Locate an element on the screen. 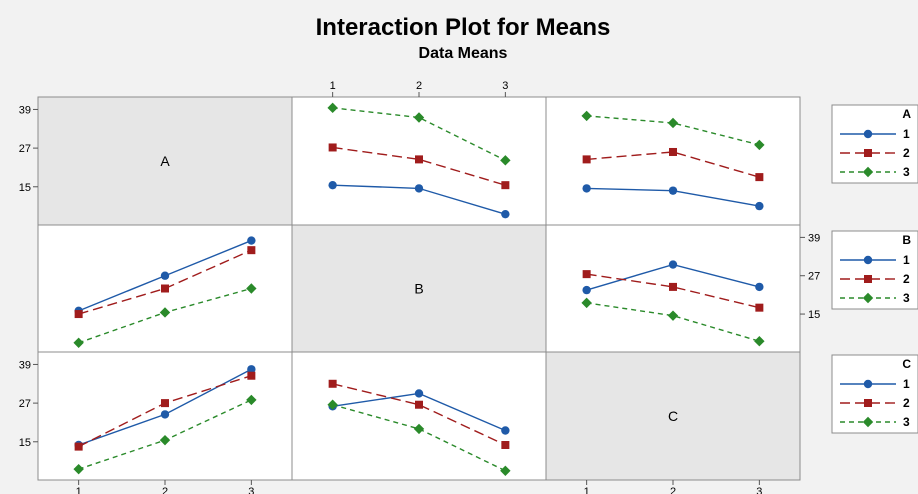 This screenshot has width=918, height=494. plot-panel is located at coordinates (419, 416).